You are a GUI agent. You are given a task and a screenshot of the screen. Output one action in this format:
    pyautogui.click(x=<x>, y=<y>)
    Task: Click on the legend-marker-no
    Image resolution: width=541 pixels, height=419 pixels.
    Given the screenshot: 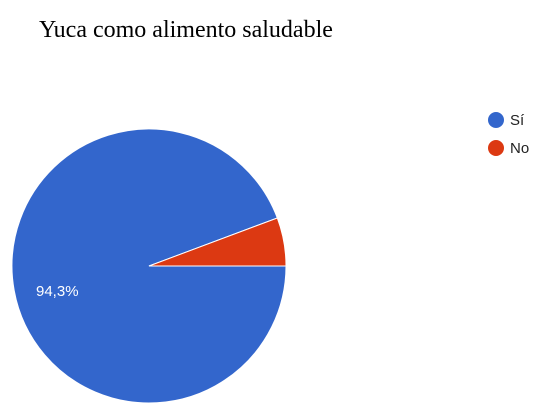 What is the action you would take?
    pyautogui.click(x=496, y=148)
    